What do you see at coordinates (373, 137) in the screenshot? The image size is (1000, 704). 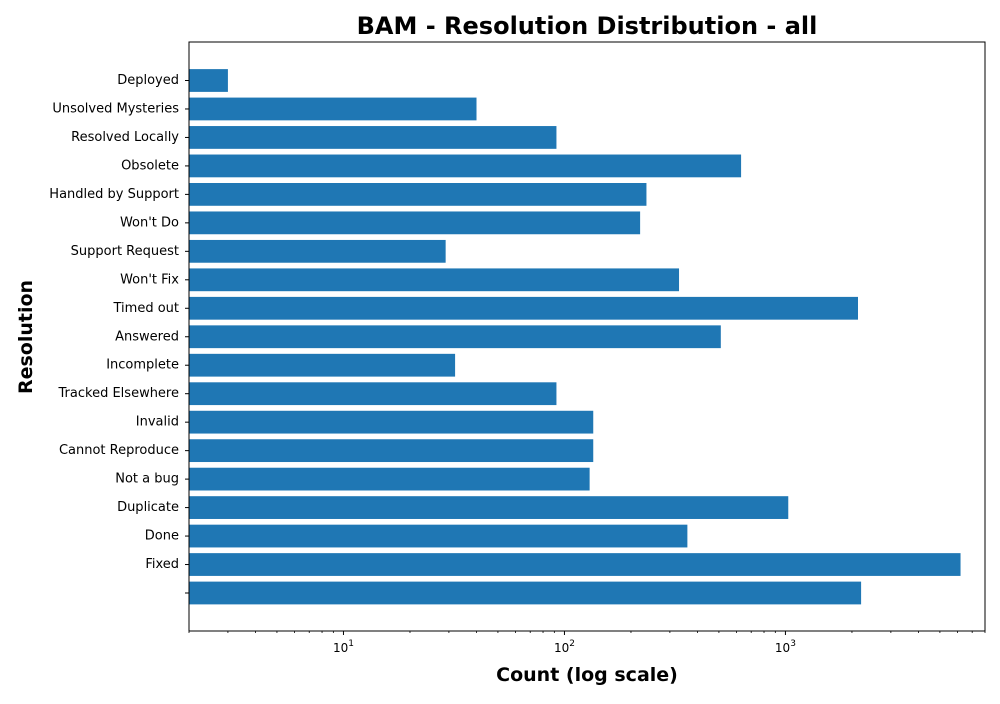 I see `bar-resolved-locally` at bounding box center [373, 137].